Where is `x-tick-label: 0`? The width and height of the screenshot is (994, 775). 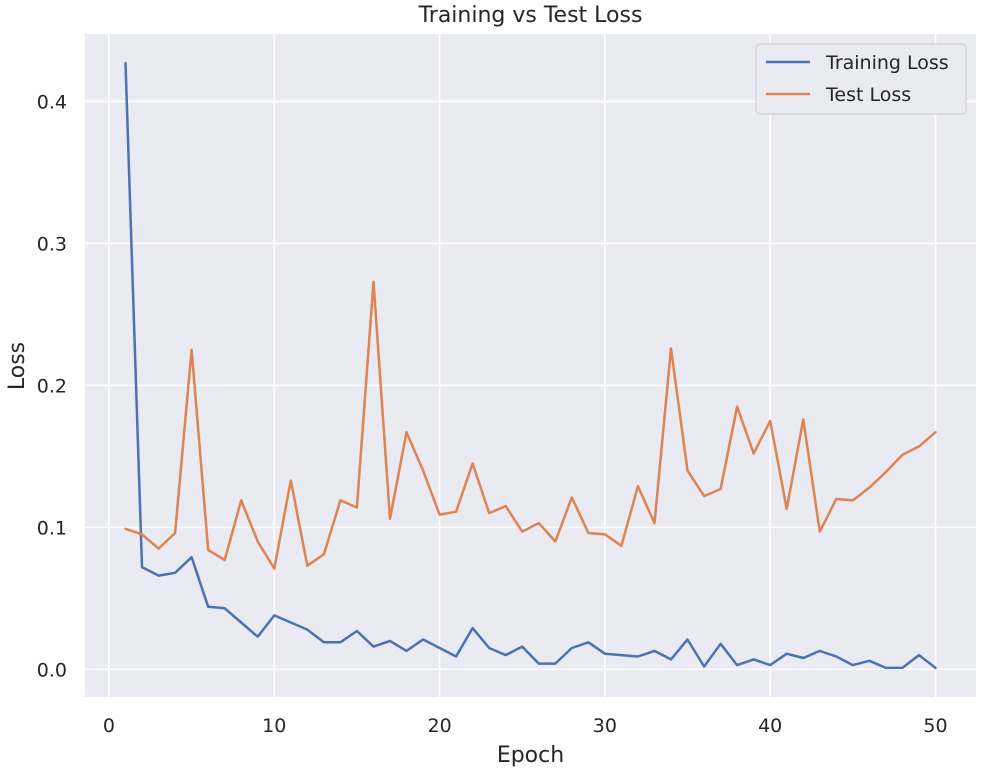 x-tick-label: 0 is located at coordinates (109, 726).